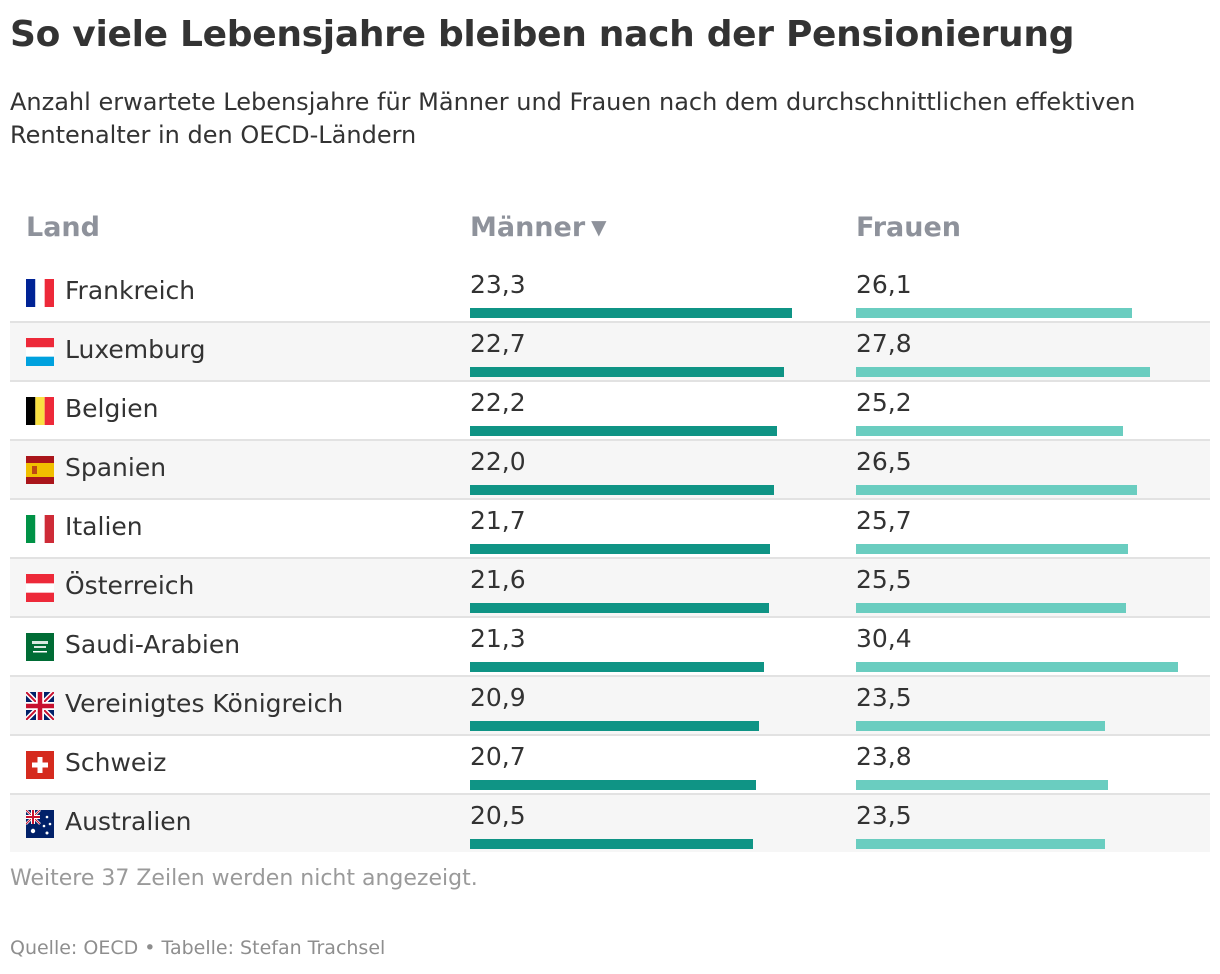 This screenshot has width=1220, height=974. Describe the element at coordinates (498, 520) in the screenshot. I see `maenner-value: 21,7` at that location.